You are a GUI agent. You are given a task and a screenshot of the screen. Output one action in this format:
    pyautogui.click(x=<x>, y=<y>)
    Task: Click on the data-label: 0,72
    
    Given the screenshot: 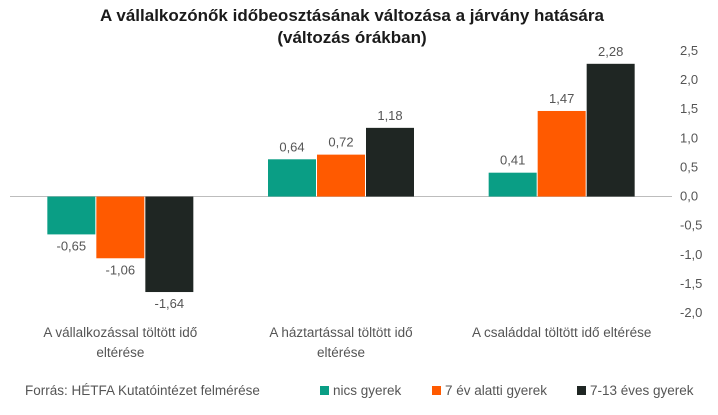 What is the action you would take?
    pyautogui.click(x=340, y=142)
    